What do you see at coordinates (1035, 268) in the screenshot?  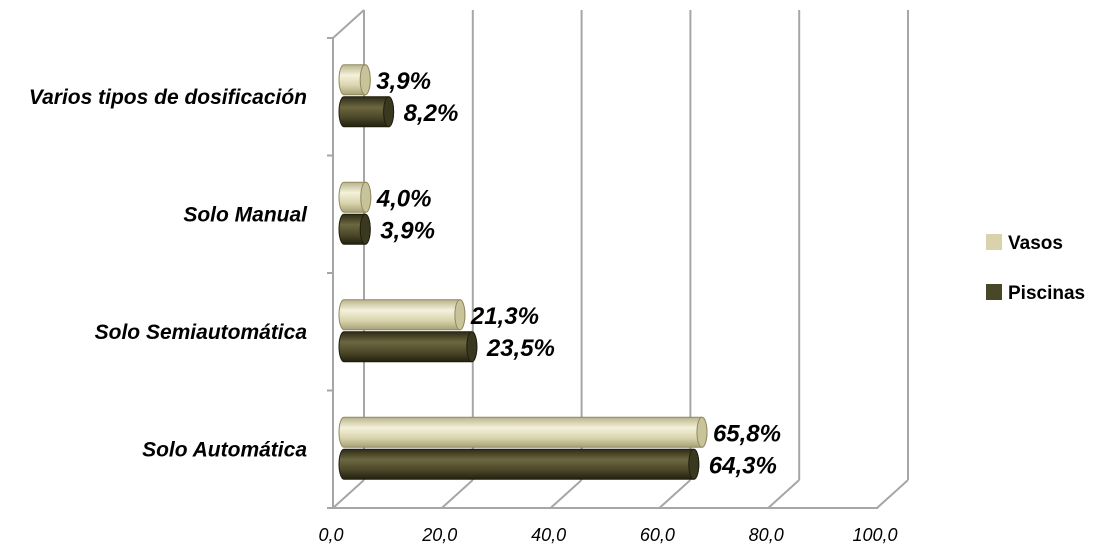 I see `legend: Vasos Piscinas` at bounding box center [1035, 268].